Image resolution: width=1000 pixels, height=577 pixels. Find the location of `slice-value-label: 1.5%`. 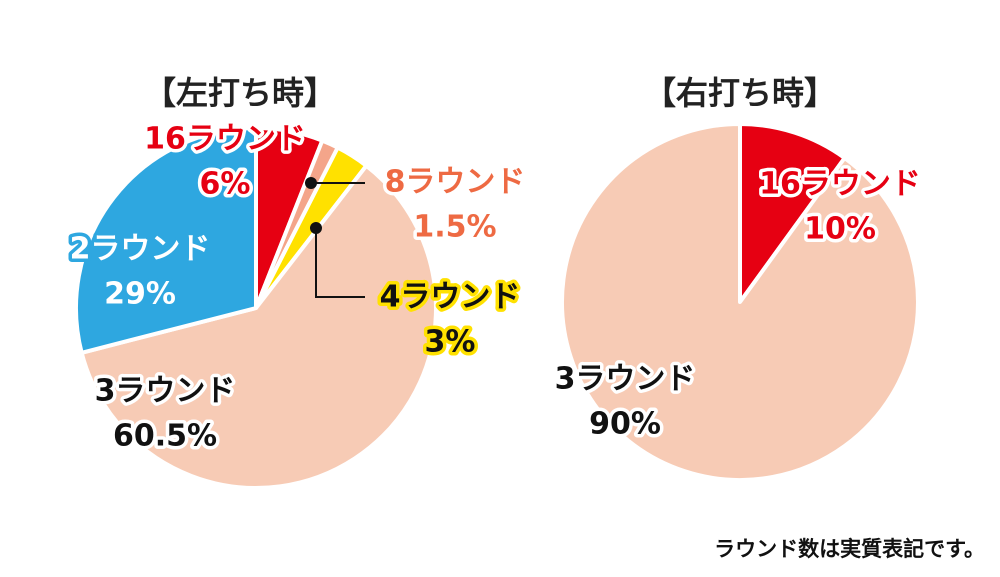

slice-value-label: 1.5% is located at coordinates (454, 227).